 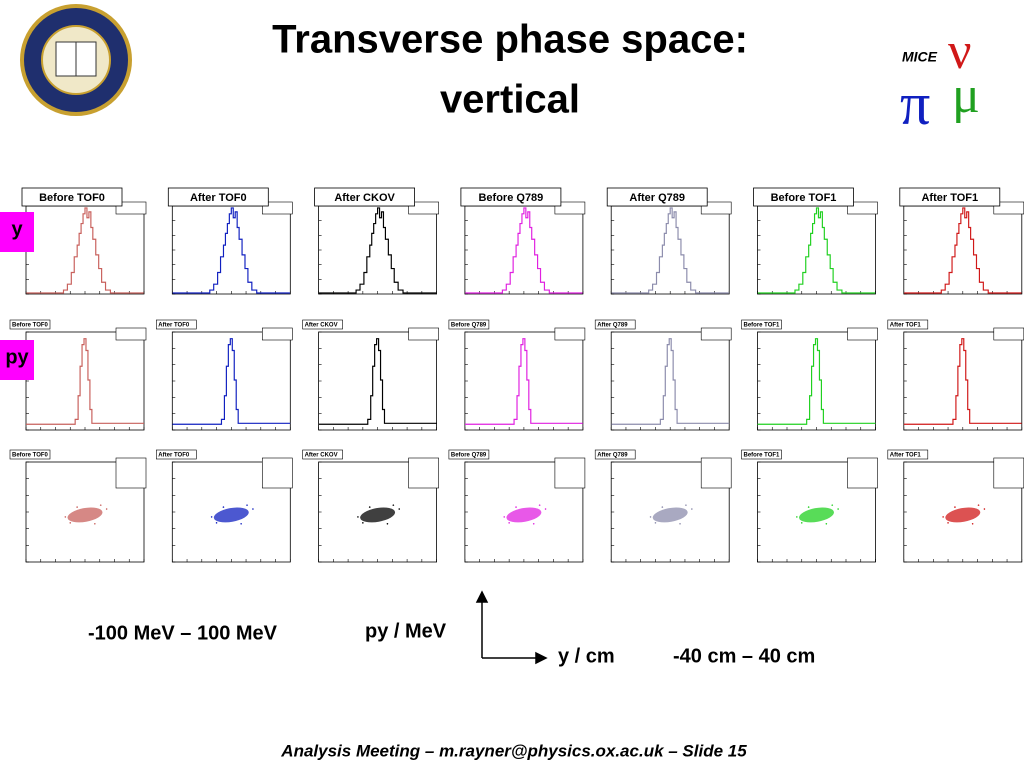 What do you see at coordinates (940, 80) in the screenshot?
I see `mice-logo: π ν μ` at bounding box center [940, 80].